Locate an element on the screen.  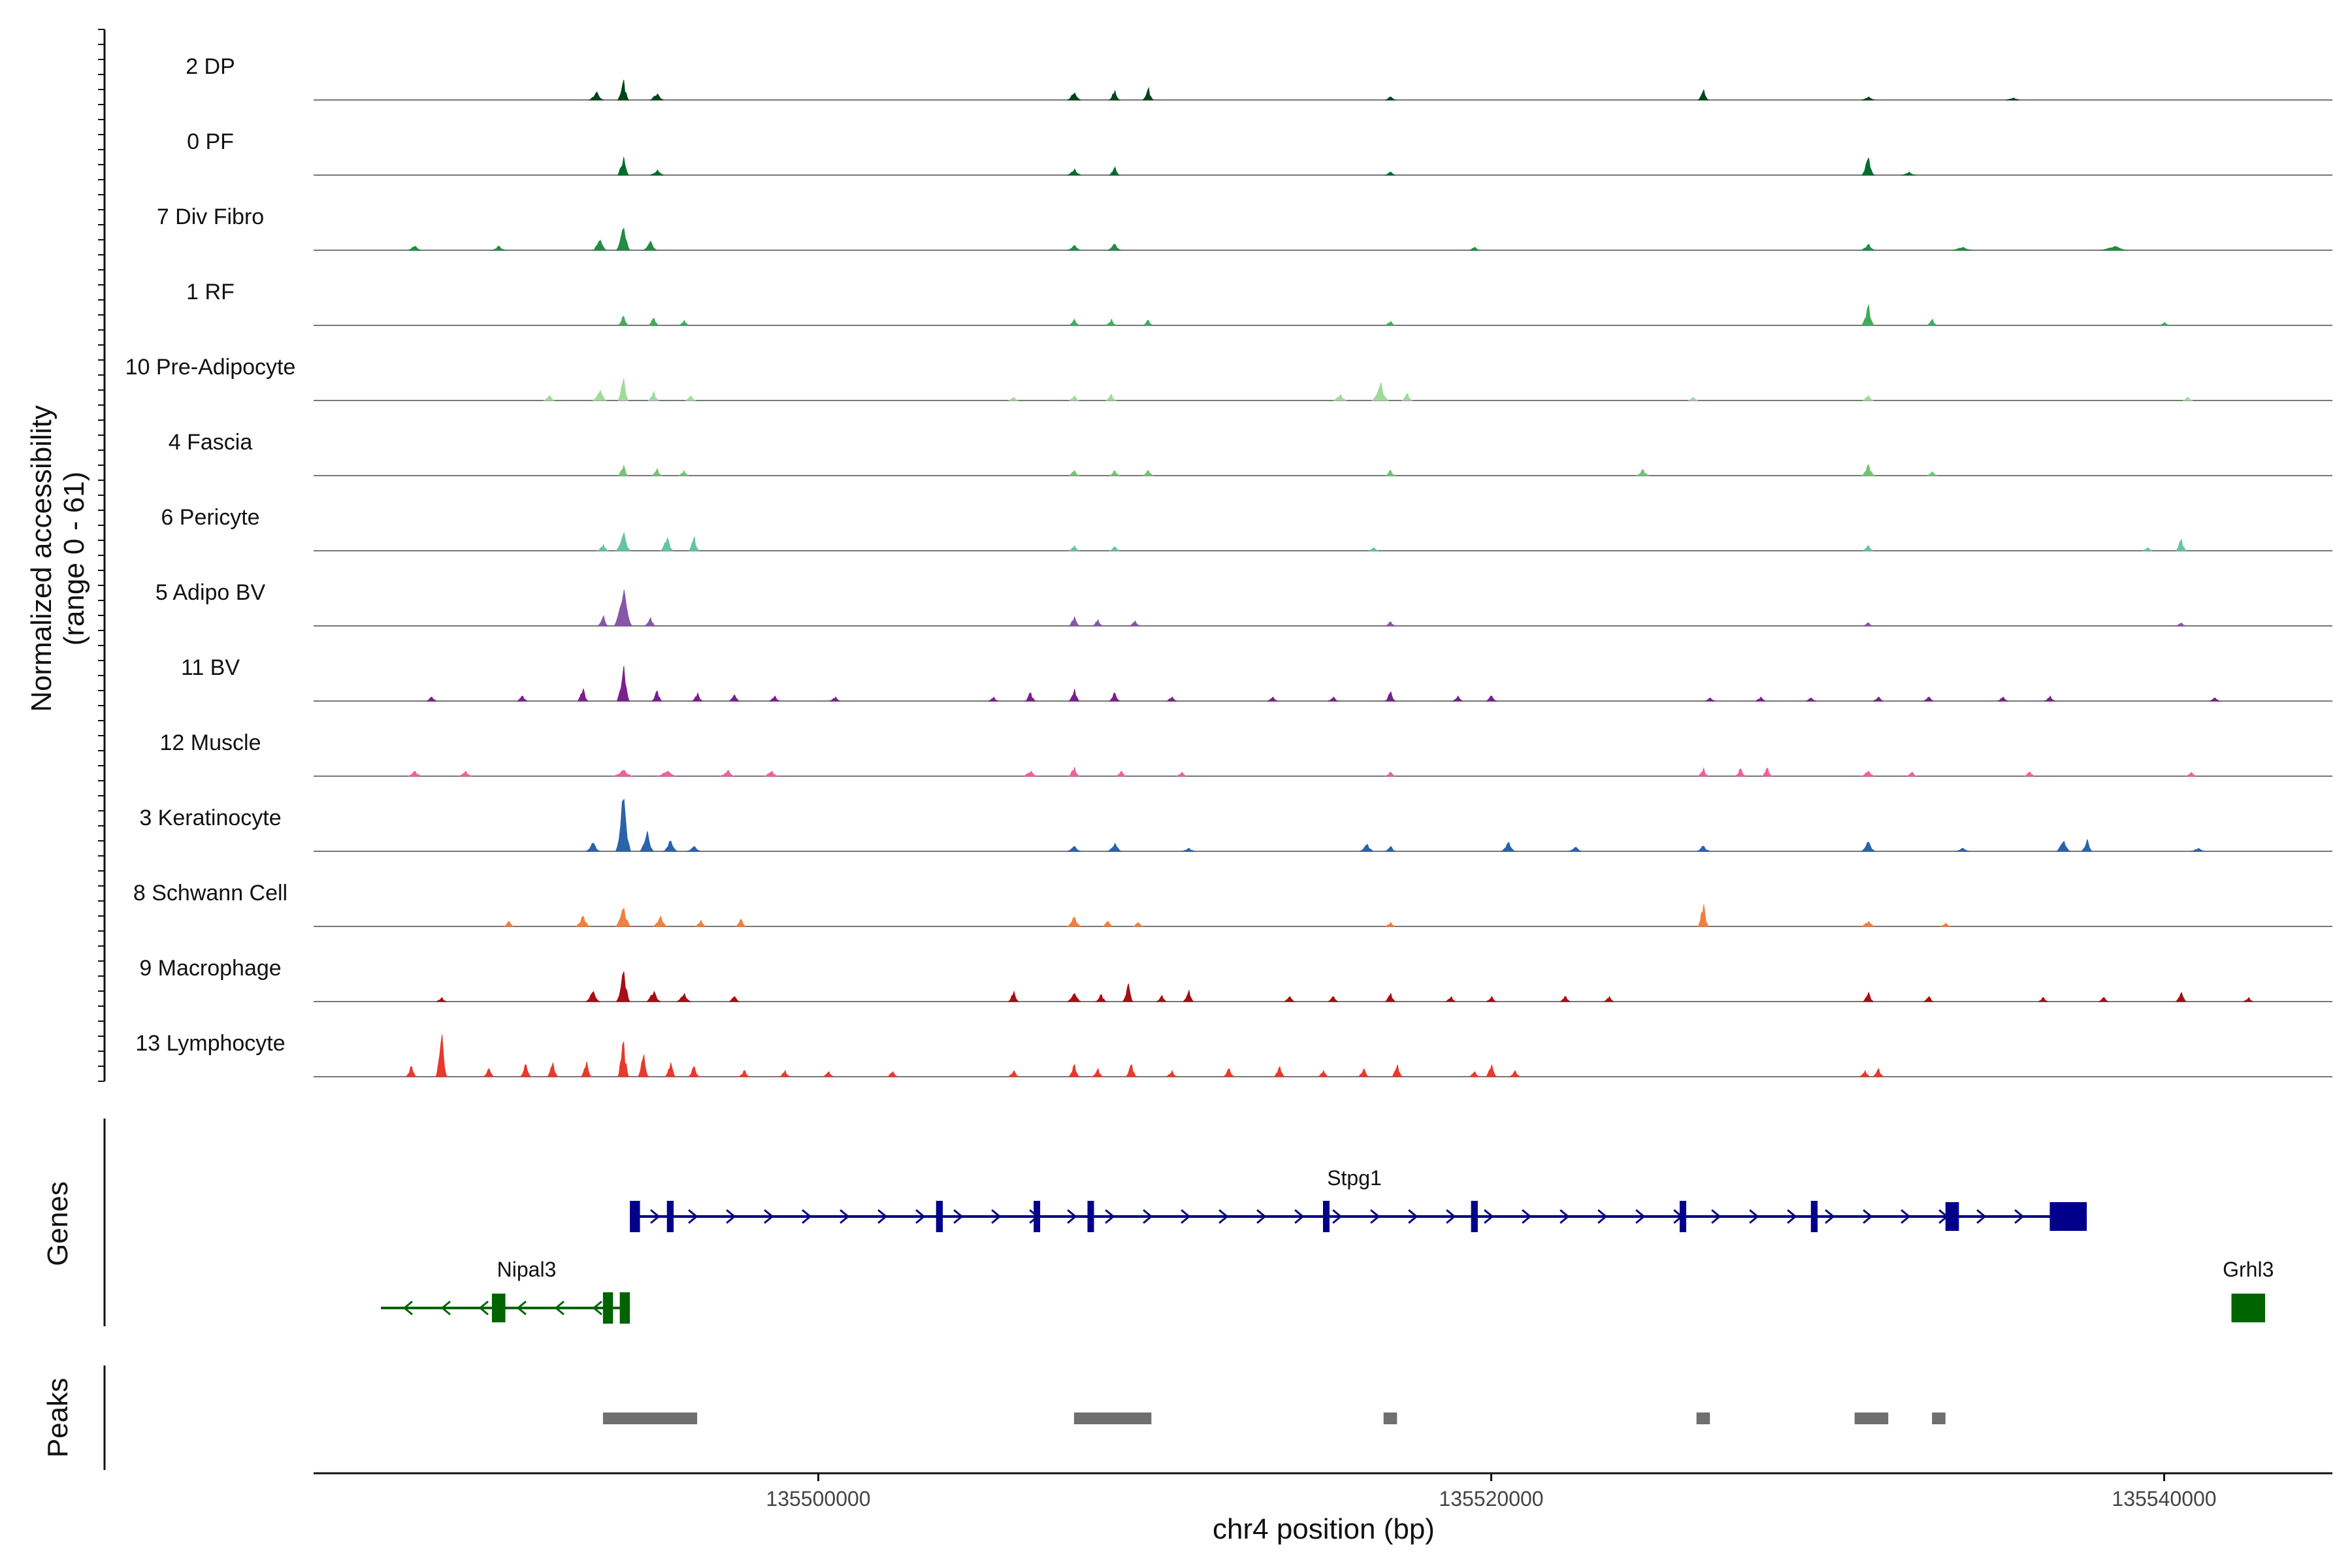
coverage-track: 9 Macrophage is located at coordinates (1235, 979).